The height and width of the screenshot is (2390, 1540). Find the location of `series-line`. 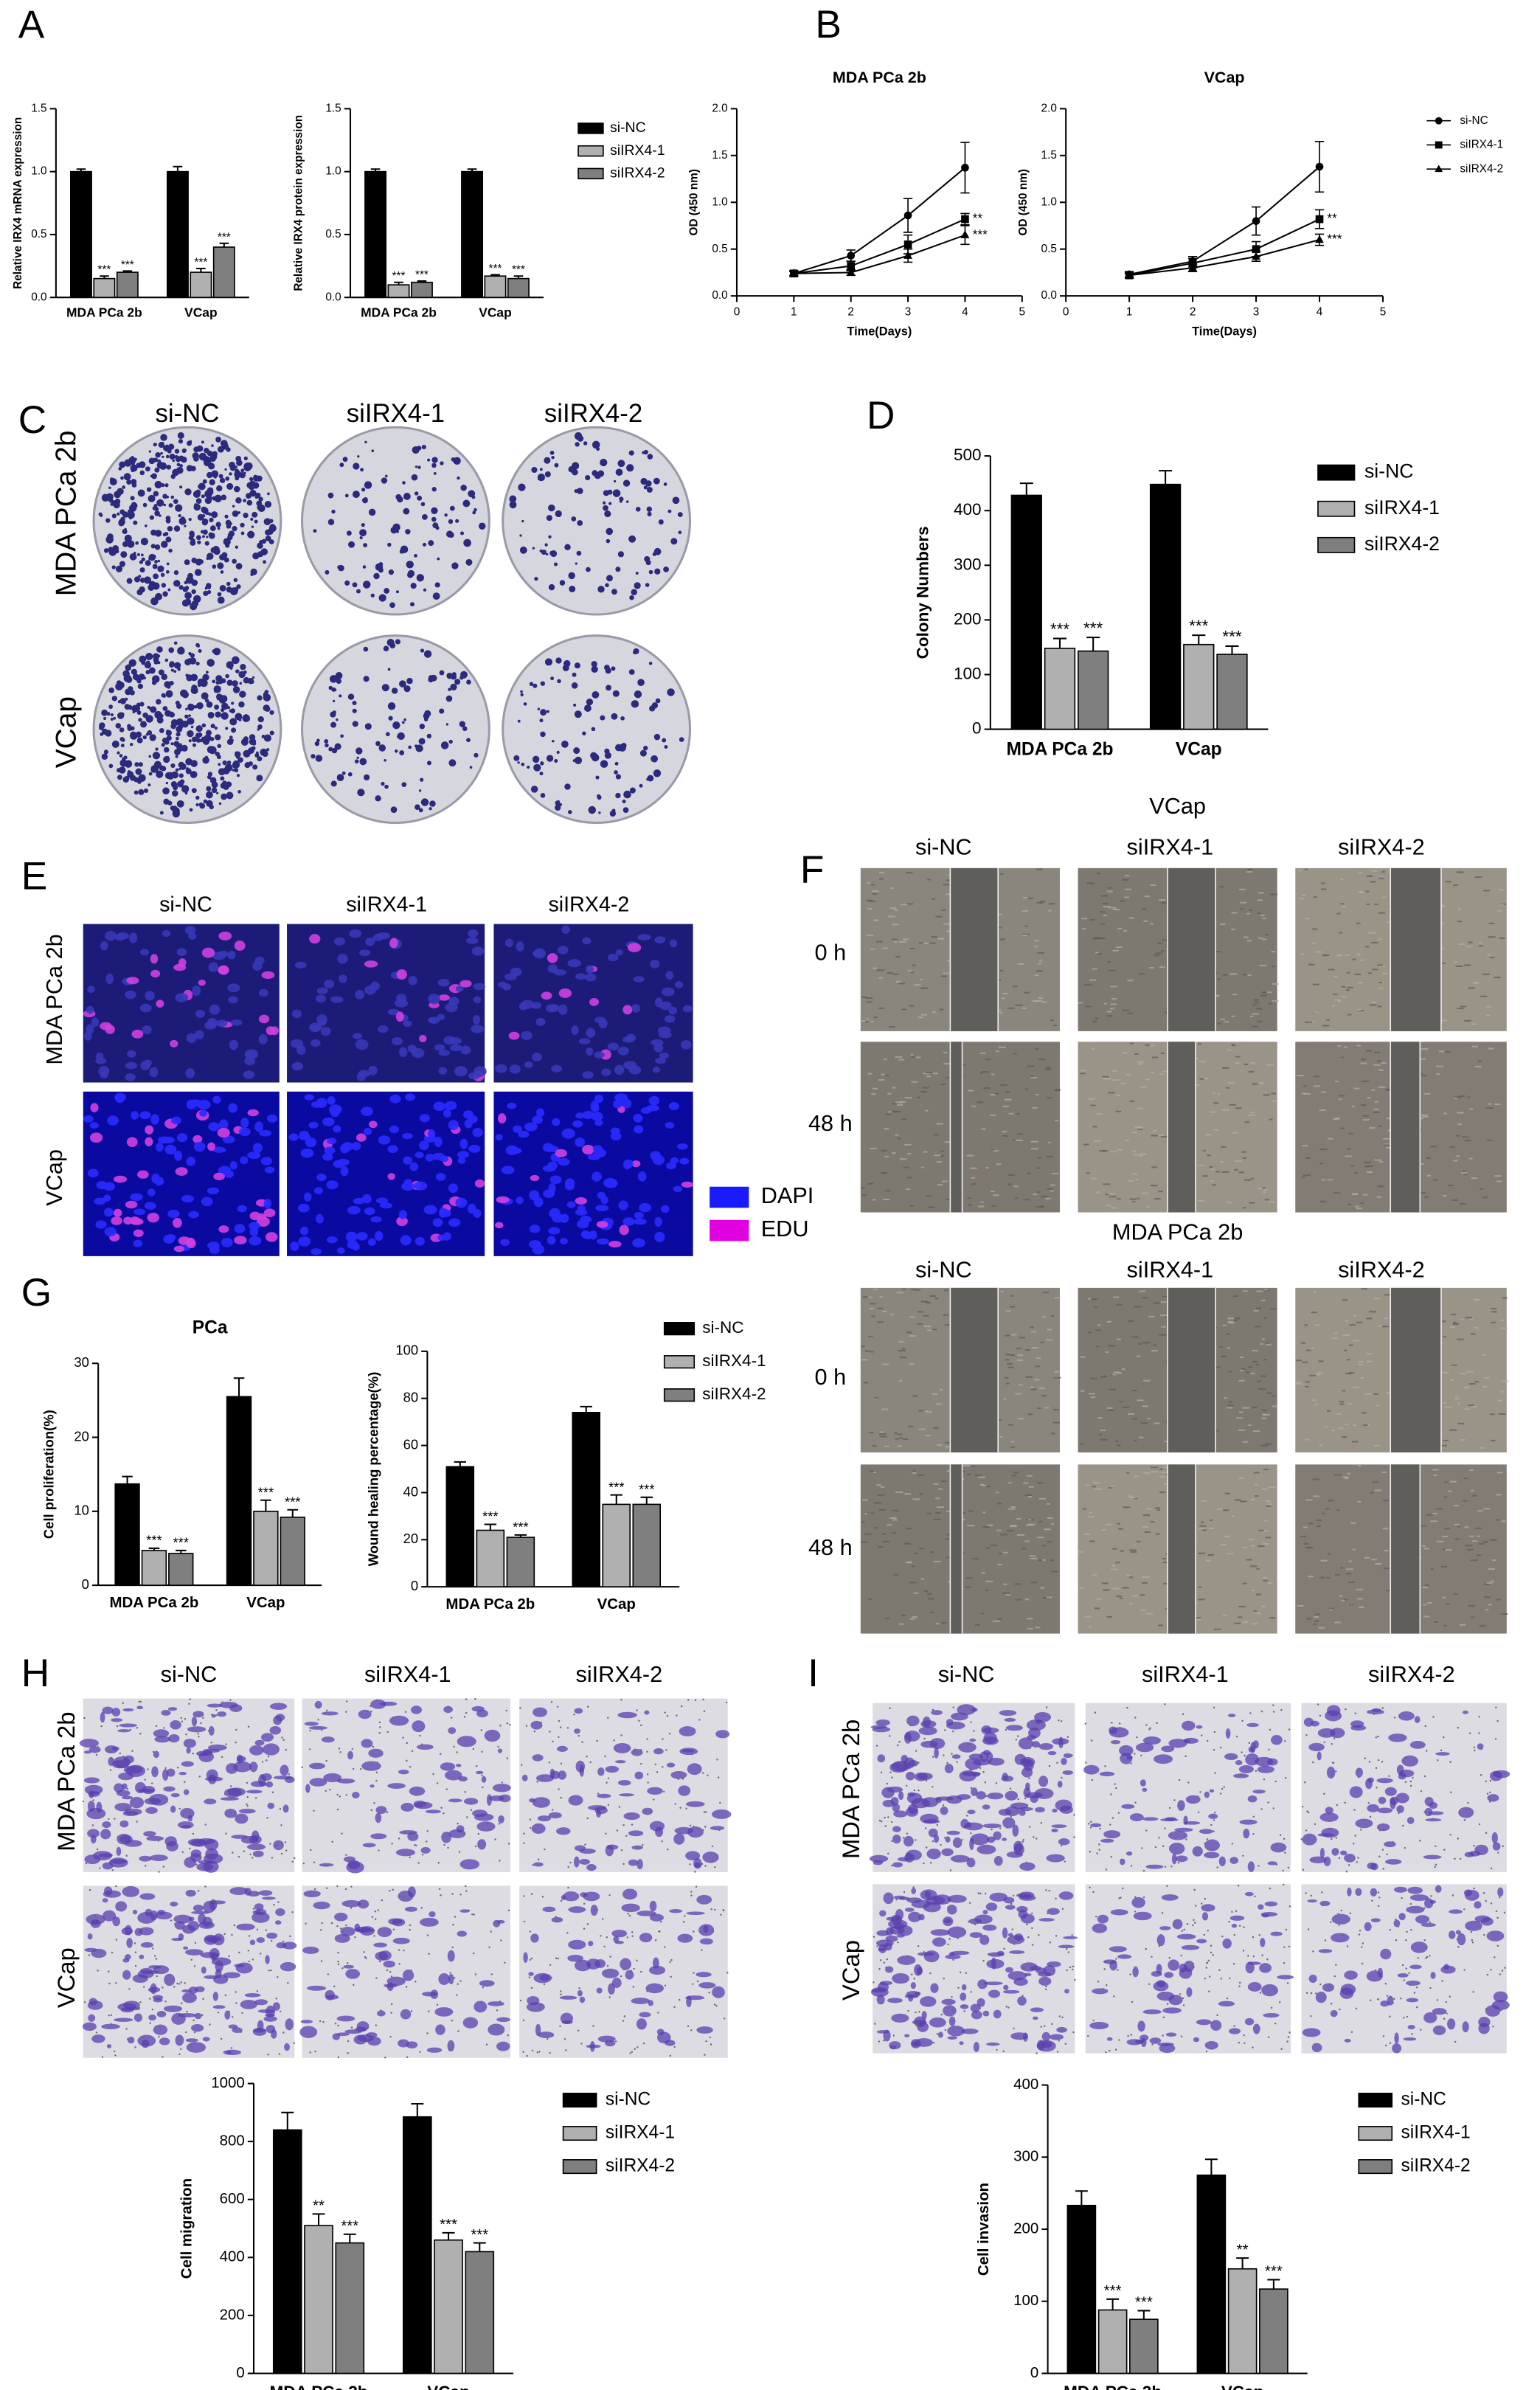

series-line is located at coordinates (1224, 258).